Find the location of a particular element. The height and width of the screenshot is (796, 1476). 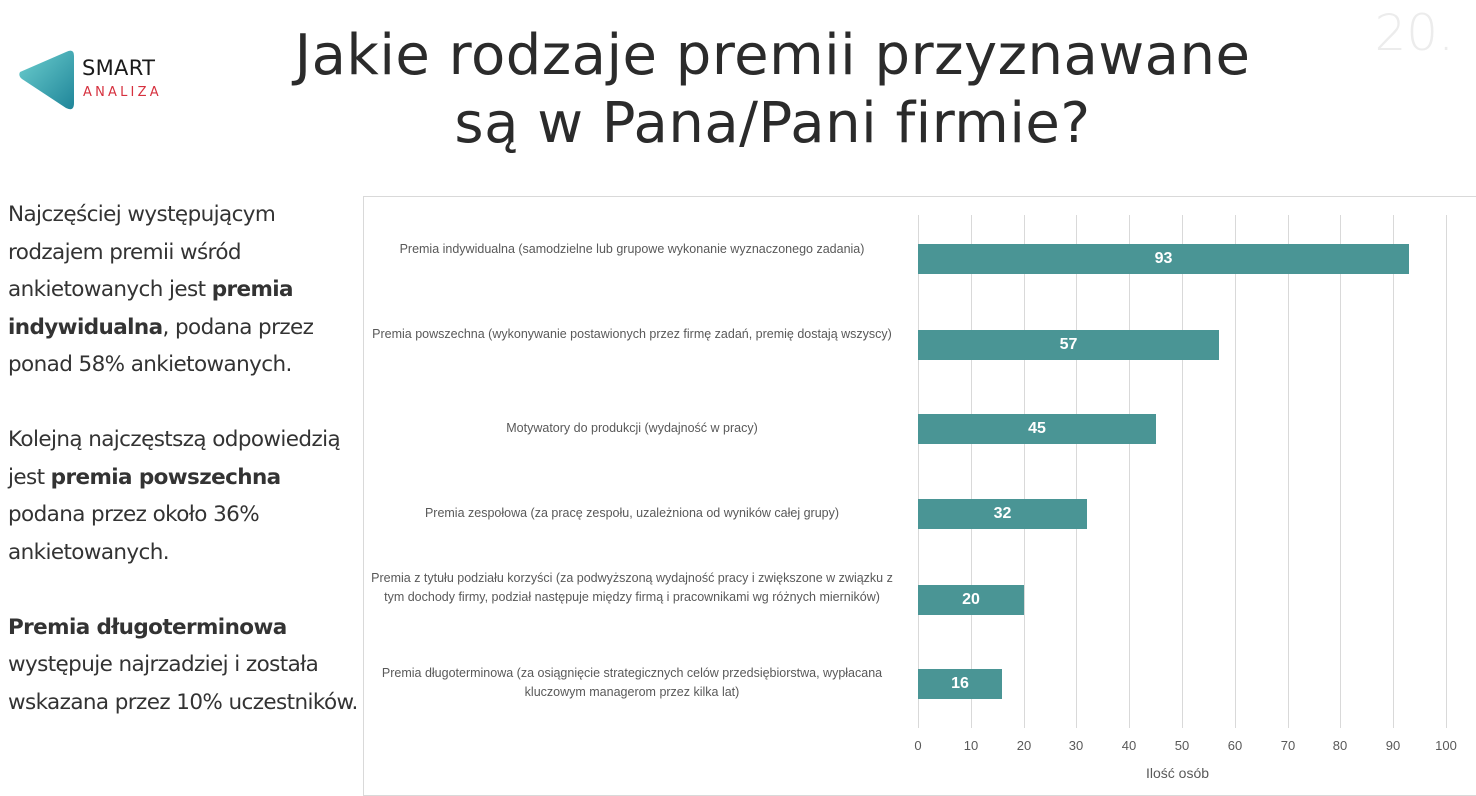

bar: 32 is located at coordinates (1002, 514).